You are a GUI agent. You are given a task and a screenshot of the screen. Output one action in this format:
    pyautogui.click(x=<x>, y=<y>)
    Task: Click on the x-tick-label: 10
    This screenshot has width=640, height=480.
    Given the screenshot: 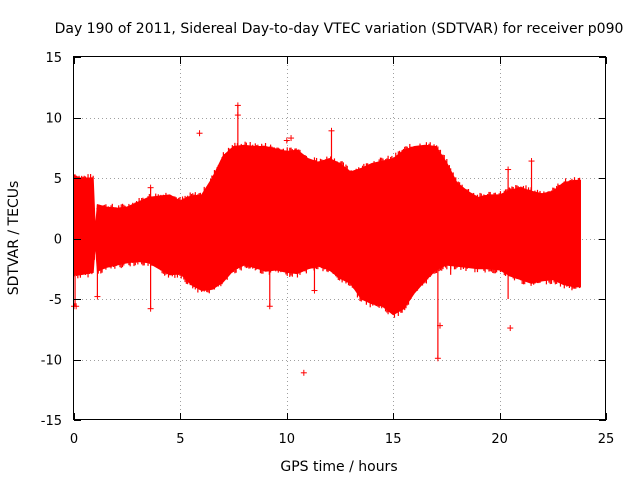 What is the action you would take?
    pyautogui.click(x=287, y=439)
    